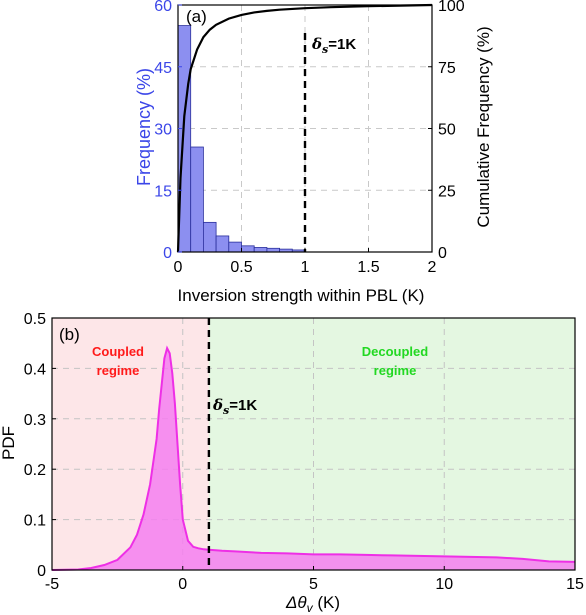  What do you see at coordinates (52, 584) in the screenshot?
I see `x-tick-label: -5` at bounding box center [52, 584].